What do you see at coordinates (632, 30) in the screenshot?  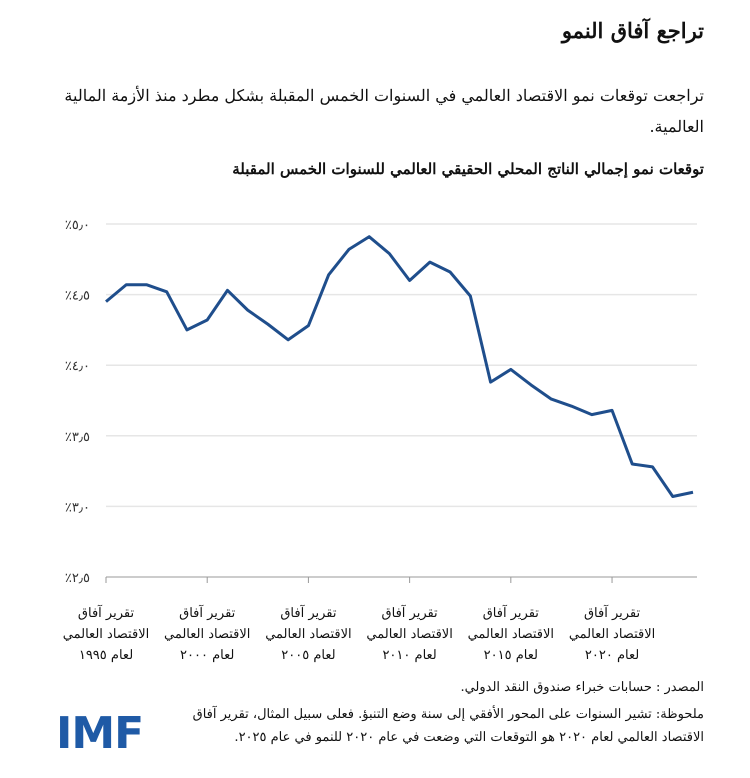 I see `page-title: تراجع آفاق النمو` at bounding box center [632, 30].